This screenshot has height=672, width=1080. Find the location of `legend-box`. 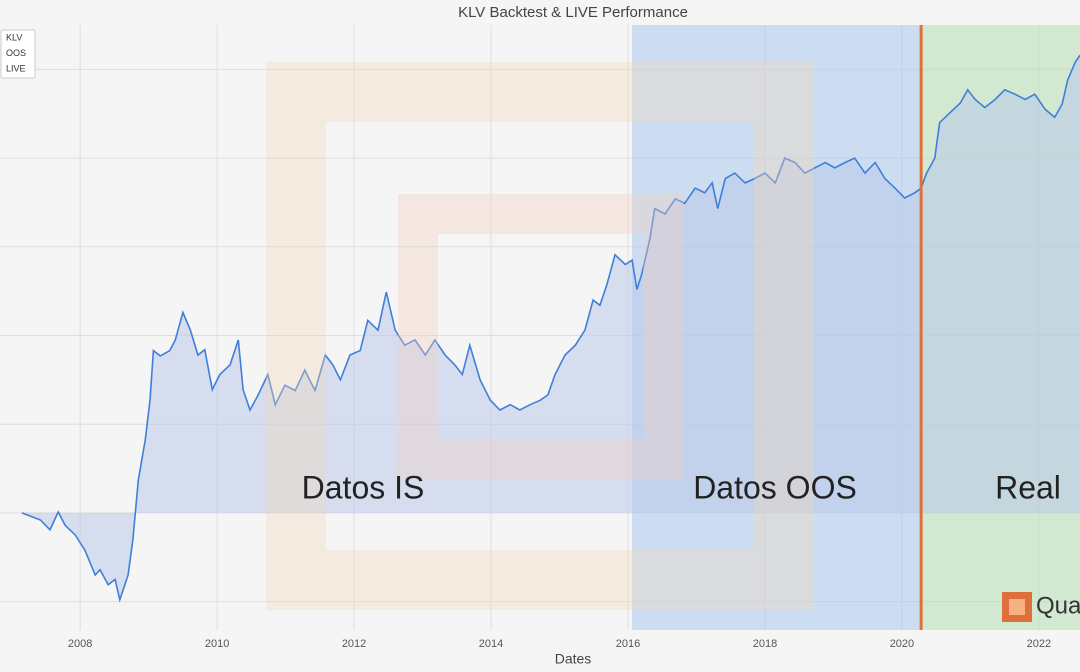

legend-box is located at coordinates (18, 54).